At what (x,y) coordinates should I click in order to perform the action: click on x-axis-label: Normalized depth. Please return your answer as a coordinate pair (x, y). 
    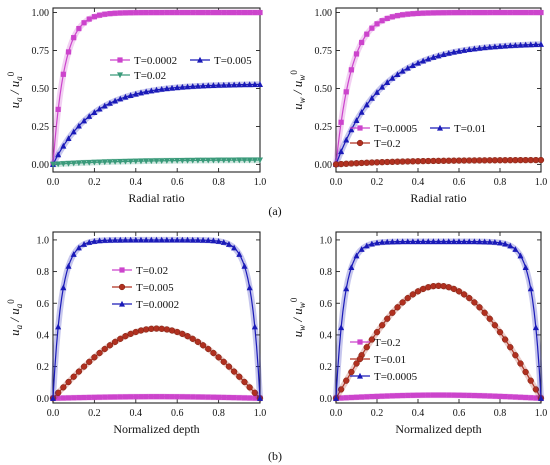
    Looking at the image, I should click on (156, 429).